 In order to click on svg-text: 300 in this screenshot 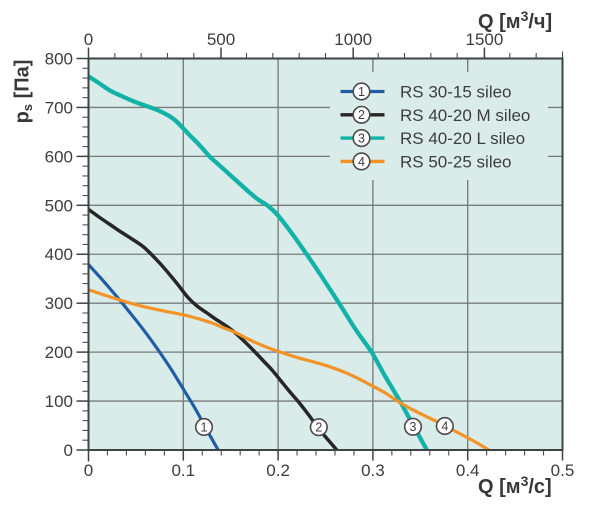, I will do `click(59, 303)`.